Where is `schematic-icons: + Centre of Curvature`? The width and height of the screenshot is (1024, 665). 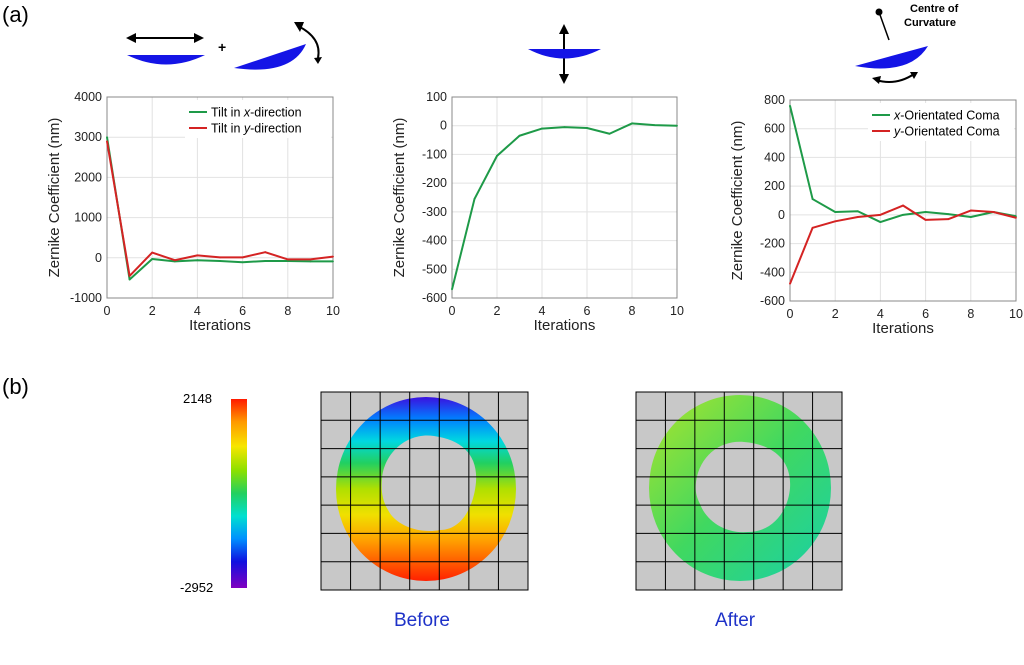
schematic-icons: + Centre of Curvature is located at coordinates (542, 43).